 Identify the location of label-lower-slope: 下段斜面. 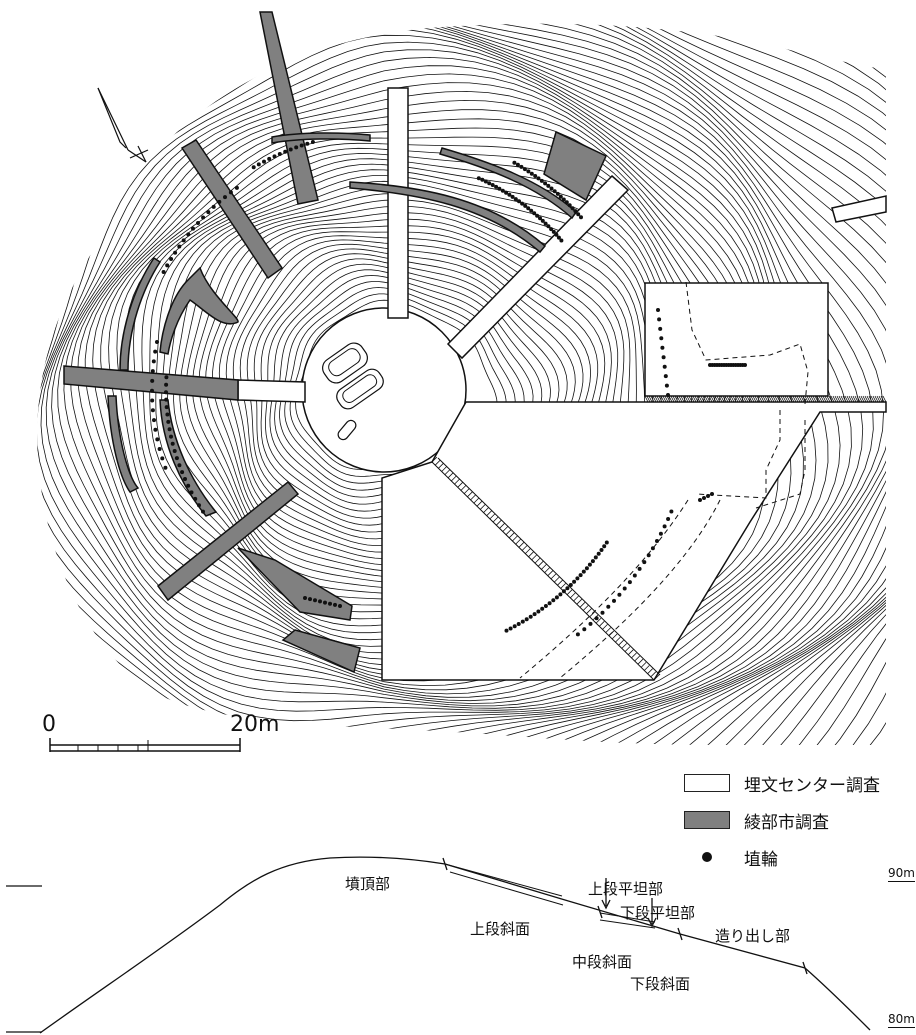
(660, 984).